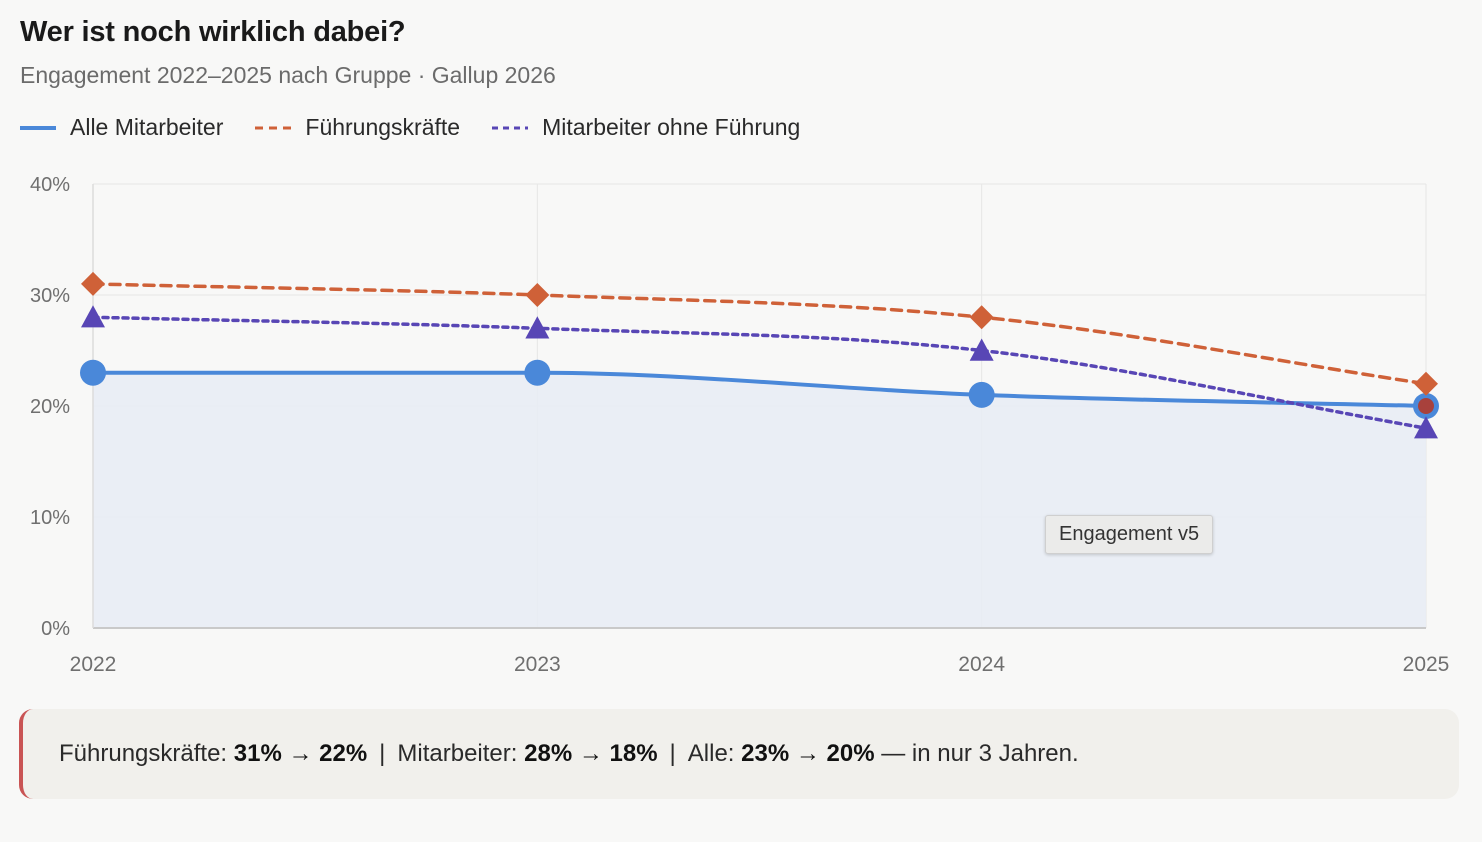 The width and height of the screenshot is (1482, 842). I want to click on x-tick-label: 2025, so click(1426, 664).